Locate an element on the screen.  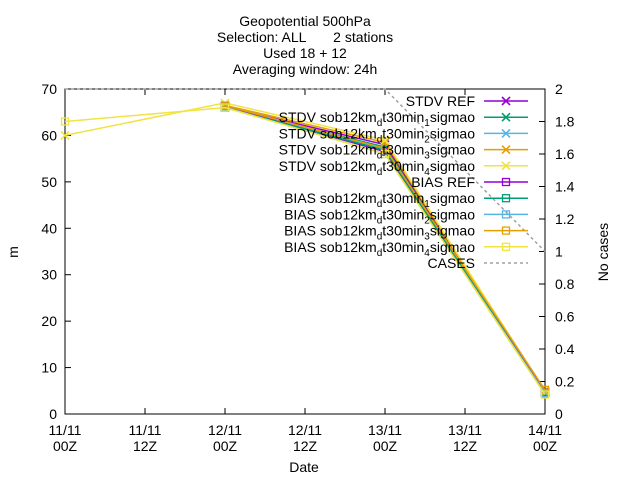
legend-label: BIAS REF is located at coordinates (443, 182).